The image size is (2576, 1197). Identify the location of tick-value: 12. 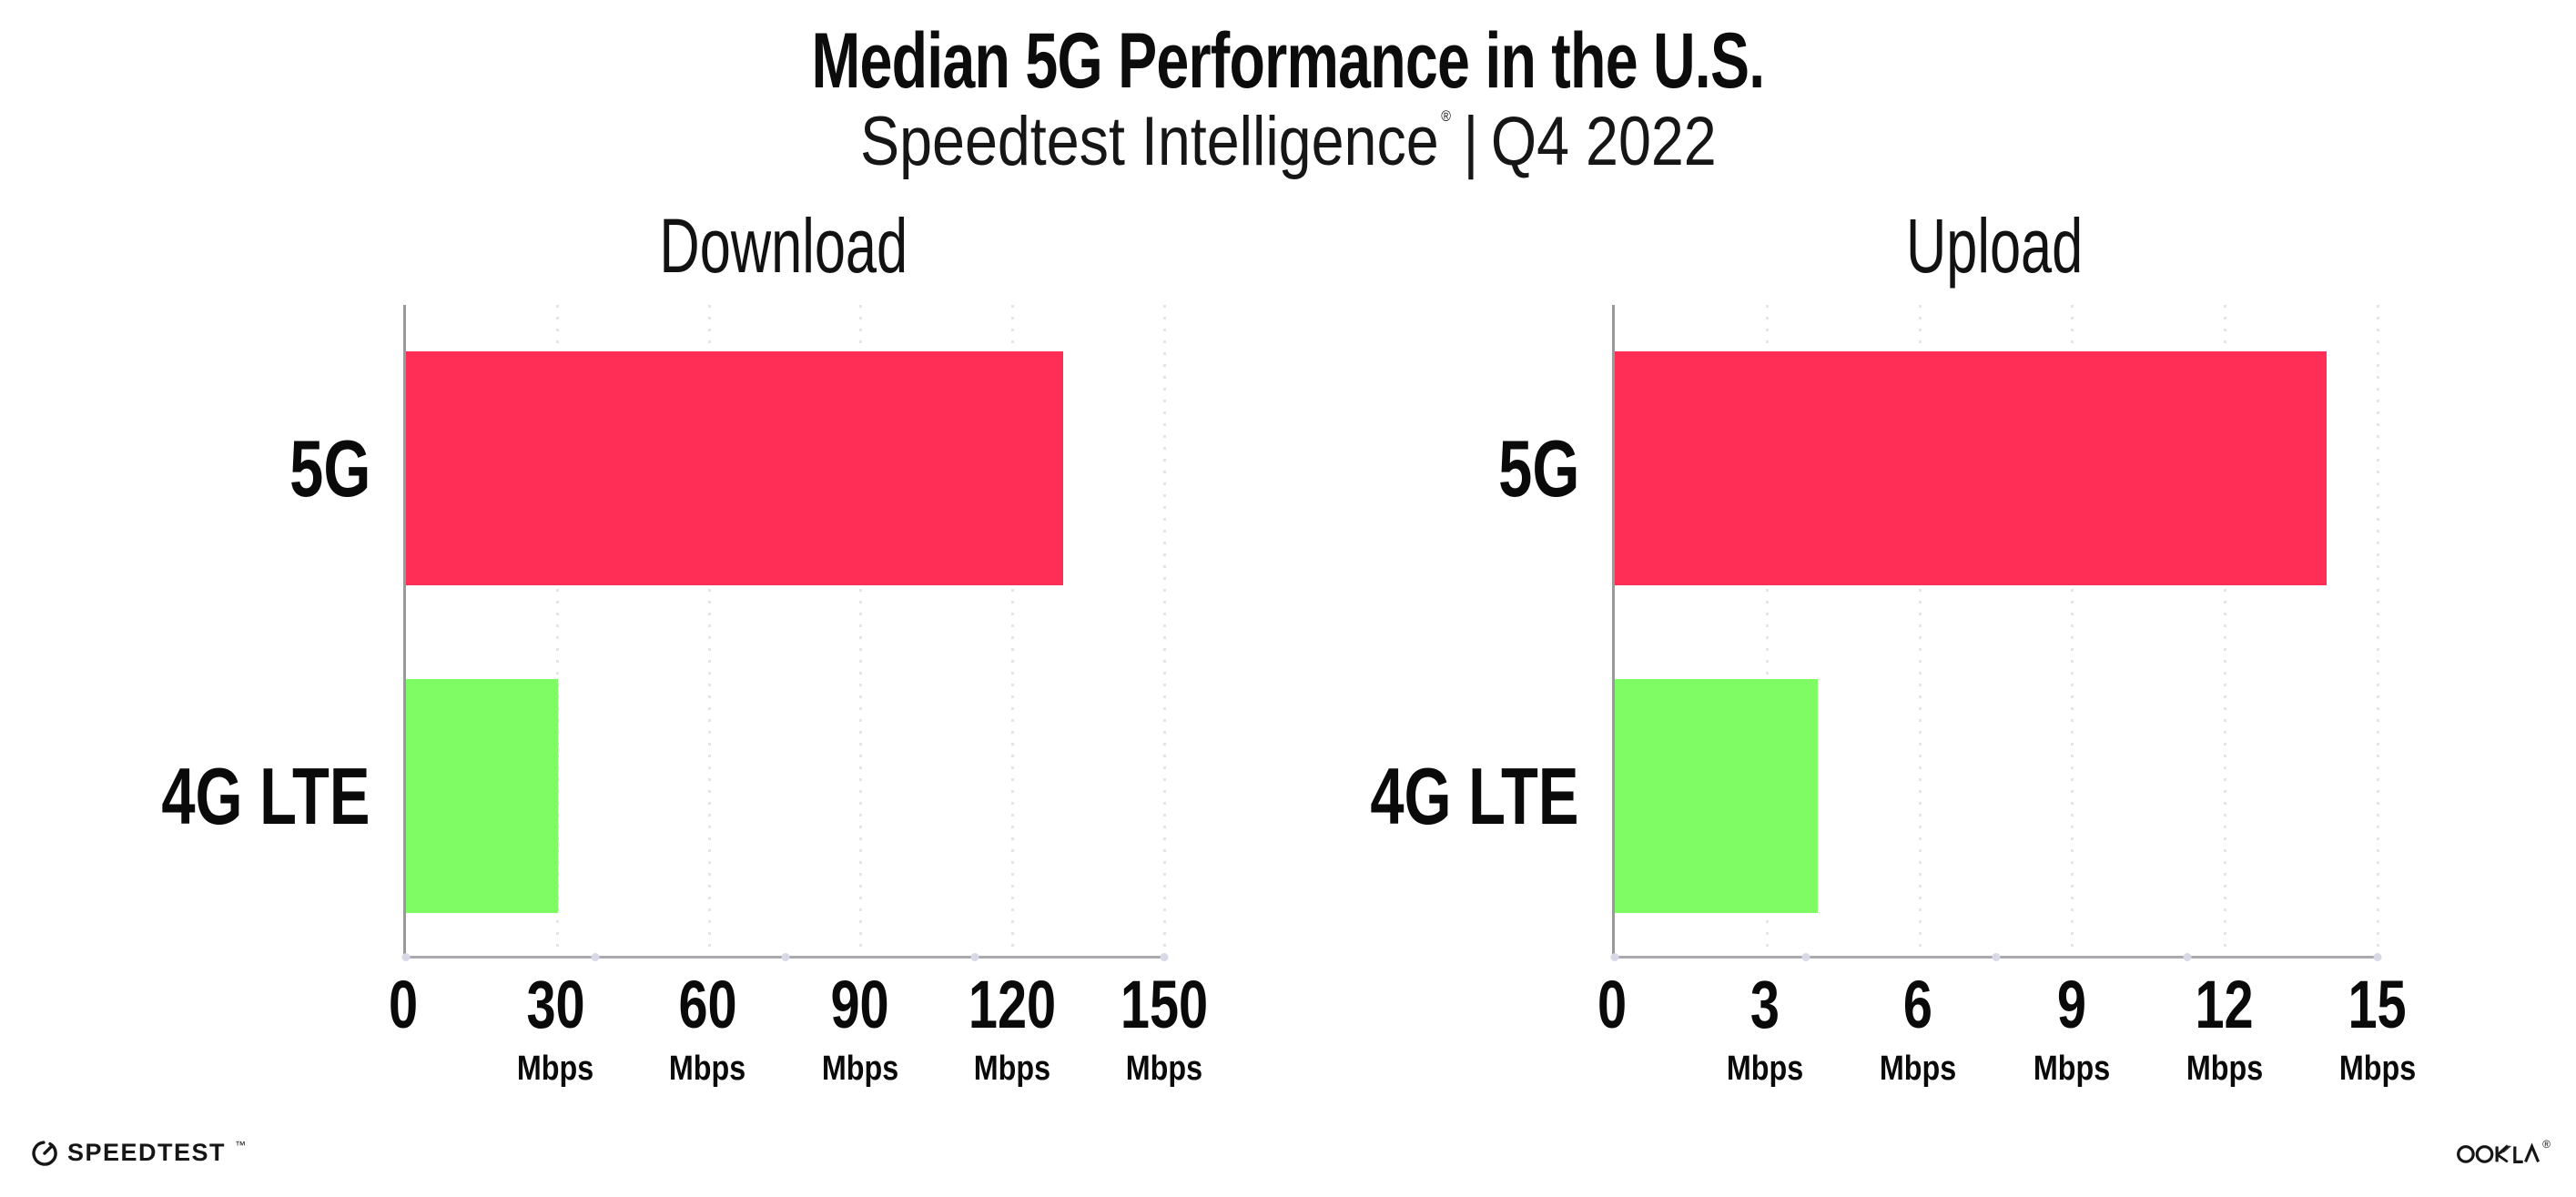
(2224, 1005).